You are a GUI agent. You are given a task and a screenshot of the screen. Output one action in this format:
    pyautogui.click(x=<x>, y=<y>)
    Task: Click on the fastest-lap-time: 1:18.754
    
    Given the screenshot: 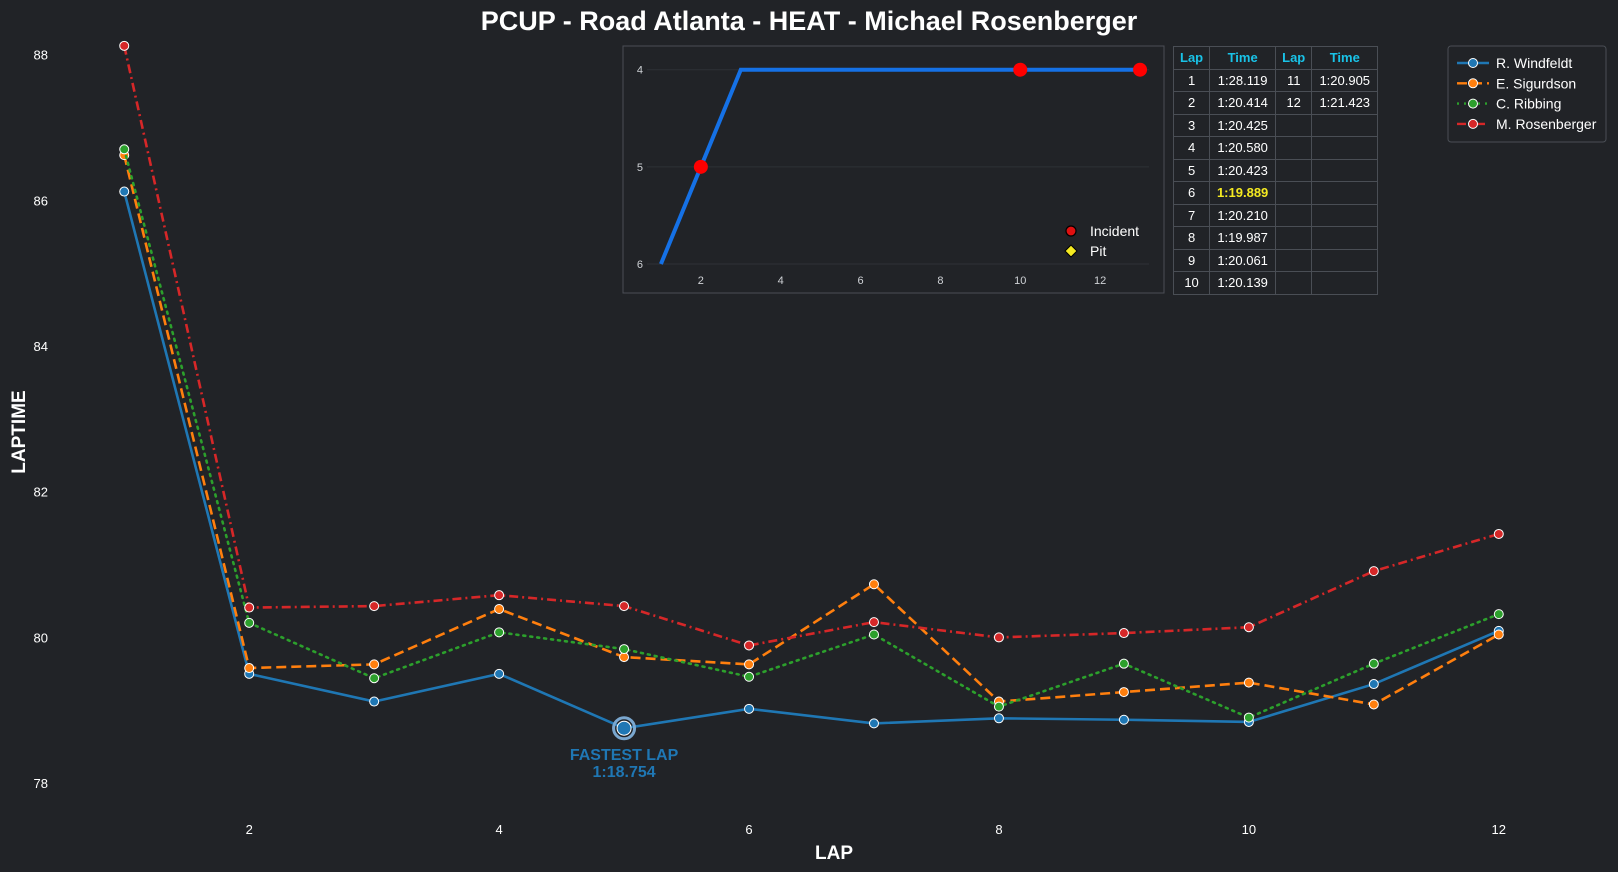 What is the action you would take?
    pyautogui.click(x=623, y=772)
    